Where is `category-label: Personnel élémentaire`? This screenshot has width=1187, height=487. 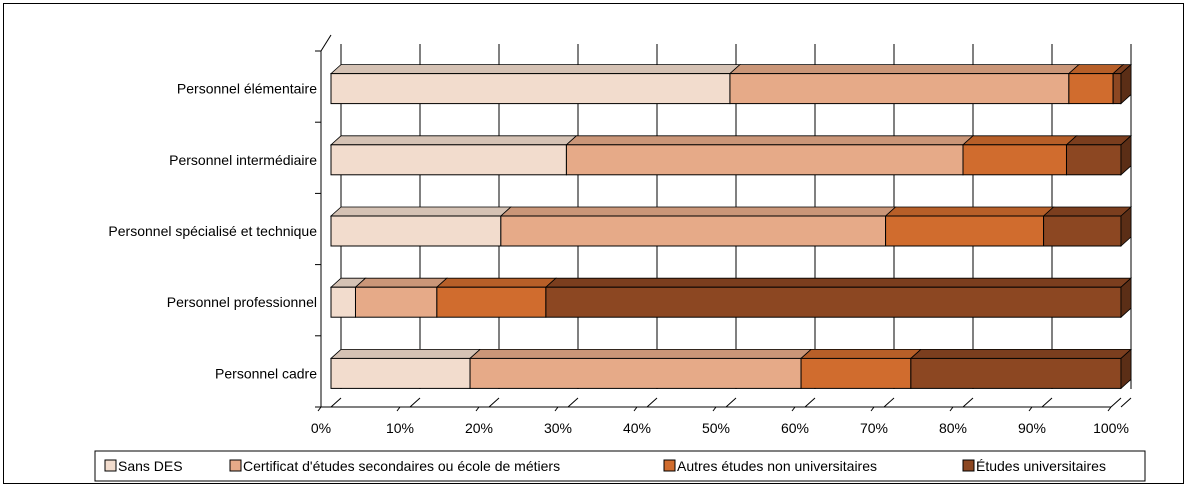 category-label: Personnel élémentaire is located at coordinates (247, 89).